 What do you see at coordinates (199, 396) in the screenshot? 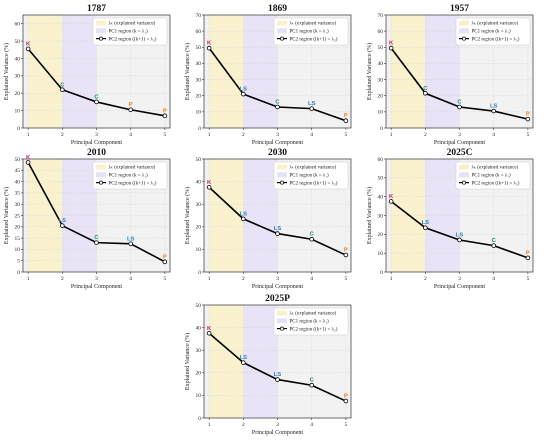
I see `y-tick-label: 10` at bounding box center [199, 396].